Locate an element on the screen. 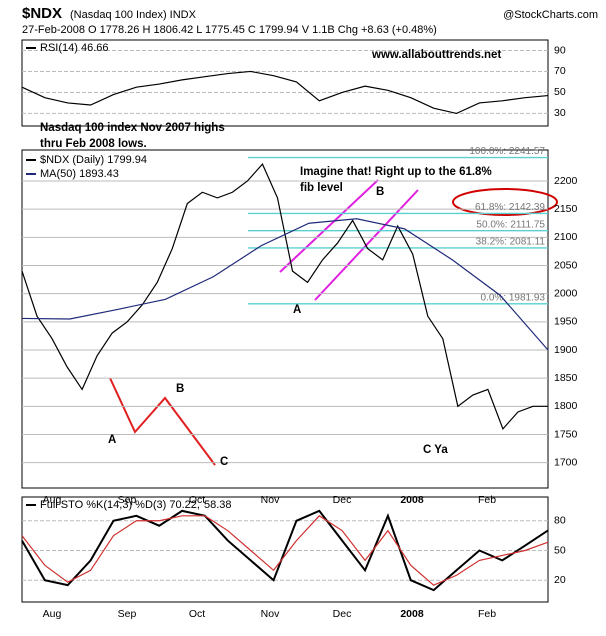 Image resolution: width=606 pixels, height=636 pixels. panel-title: RSI(14) 46.66 is located at coordinates (74, 48).